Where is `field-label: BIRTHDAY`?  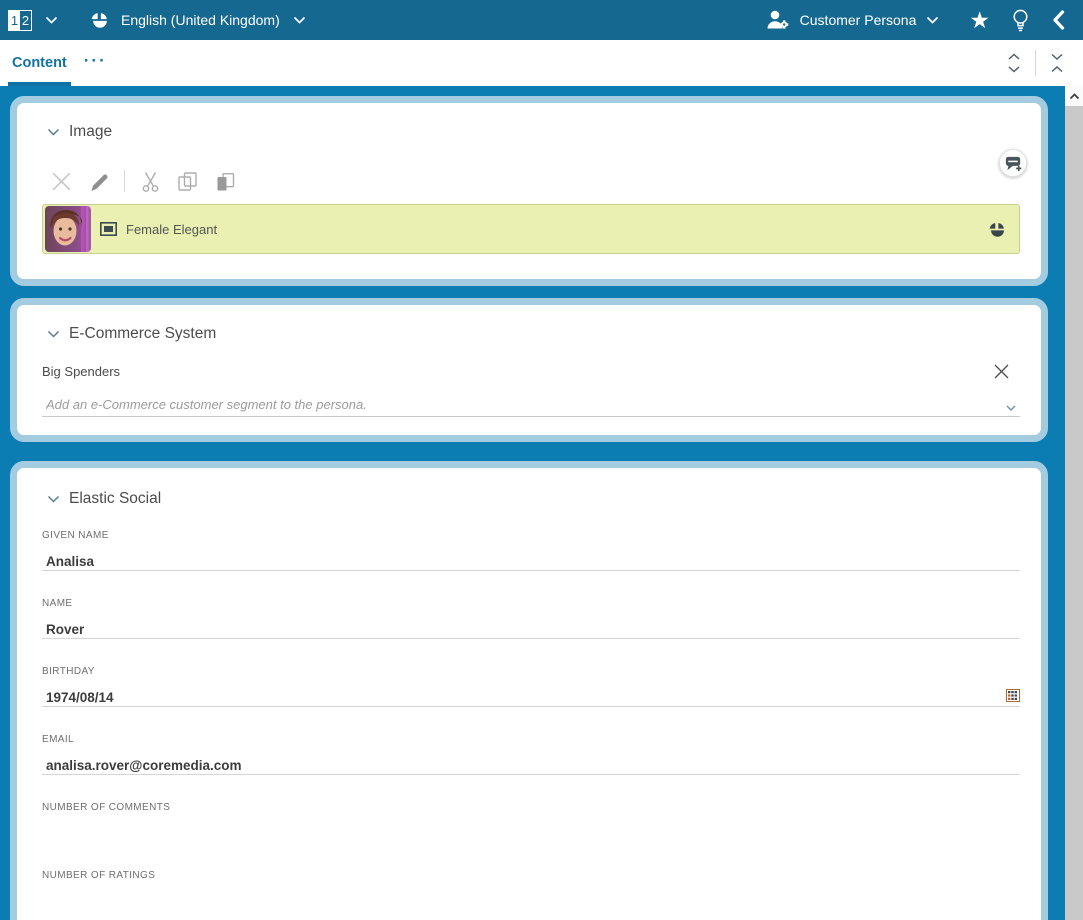 field-label: BIRTHDAY is located at coordinates (68, 671).